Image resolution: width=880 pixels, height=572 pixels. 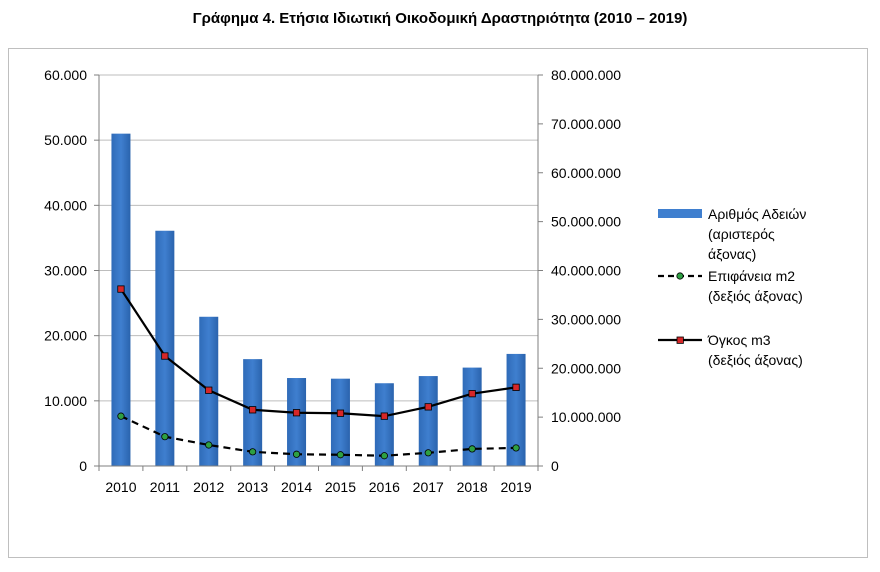 What do you see at coordinates (757, 214) in the screenshot?
I see `legend-label: Αριθμός Αδειών` at bounding box center [757, 214].